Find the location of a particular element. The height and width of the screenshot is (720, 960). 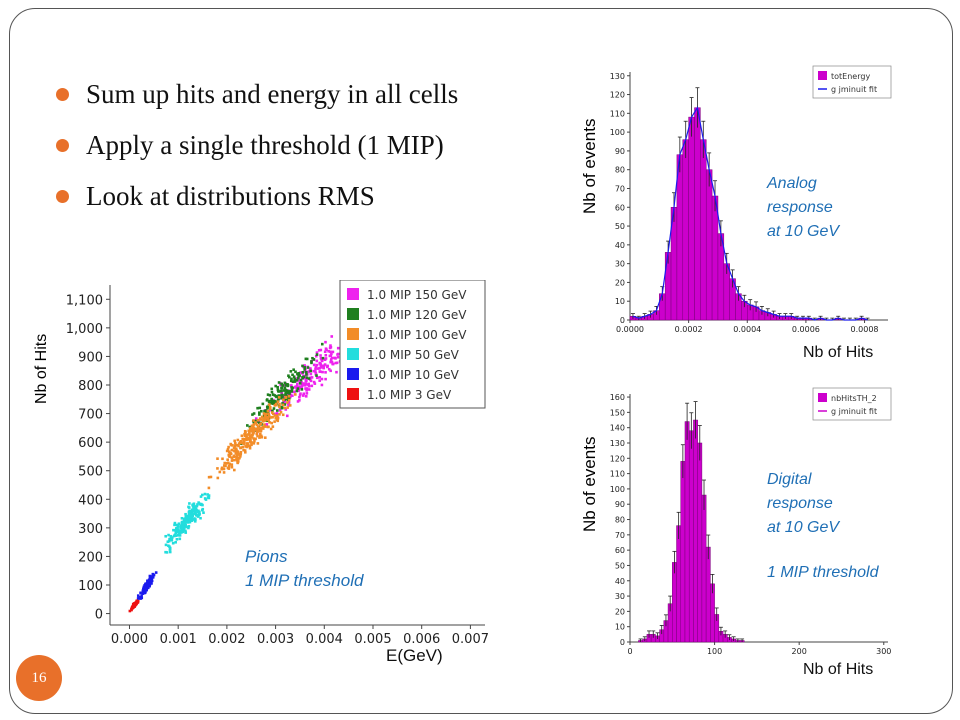

y-tick-label: 400 is located at coordinates (90, 500).